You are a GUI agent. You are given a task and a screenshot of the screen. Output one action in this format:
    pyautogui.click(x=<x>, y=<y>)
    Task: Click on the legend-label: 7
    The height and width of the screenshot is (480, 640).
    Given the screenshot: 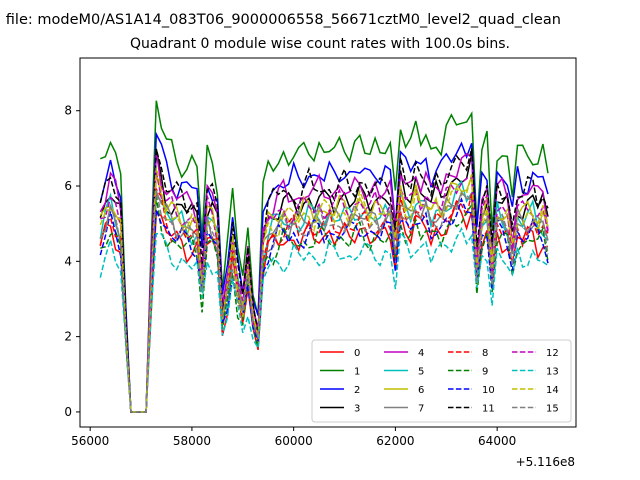 What is the action you would take?
    pyautogui.click(x=421, y=409)
    